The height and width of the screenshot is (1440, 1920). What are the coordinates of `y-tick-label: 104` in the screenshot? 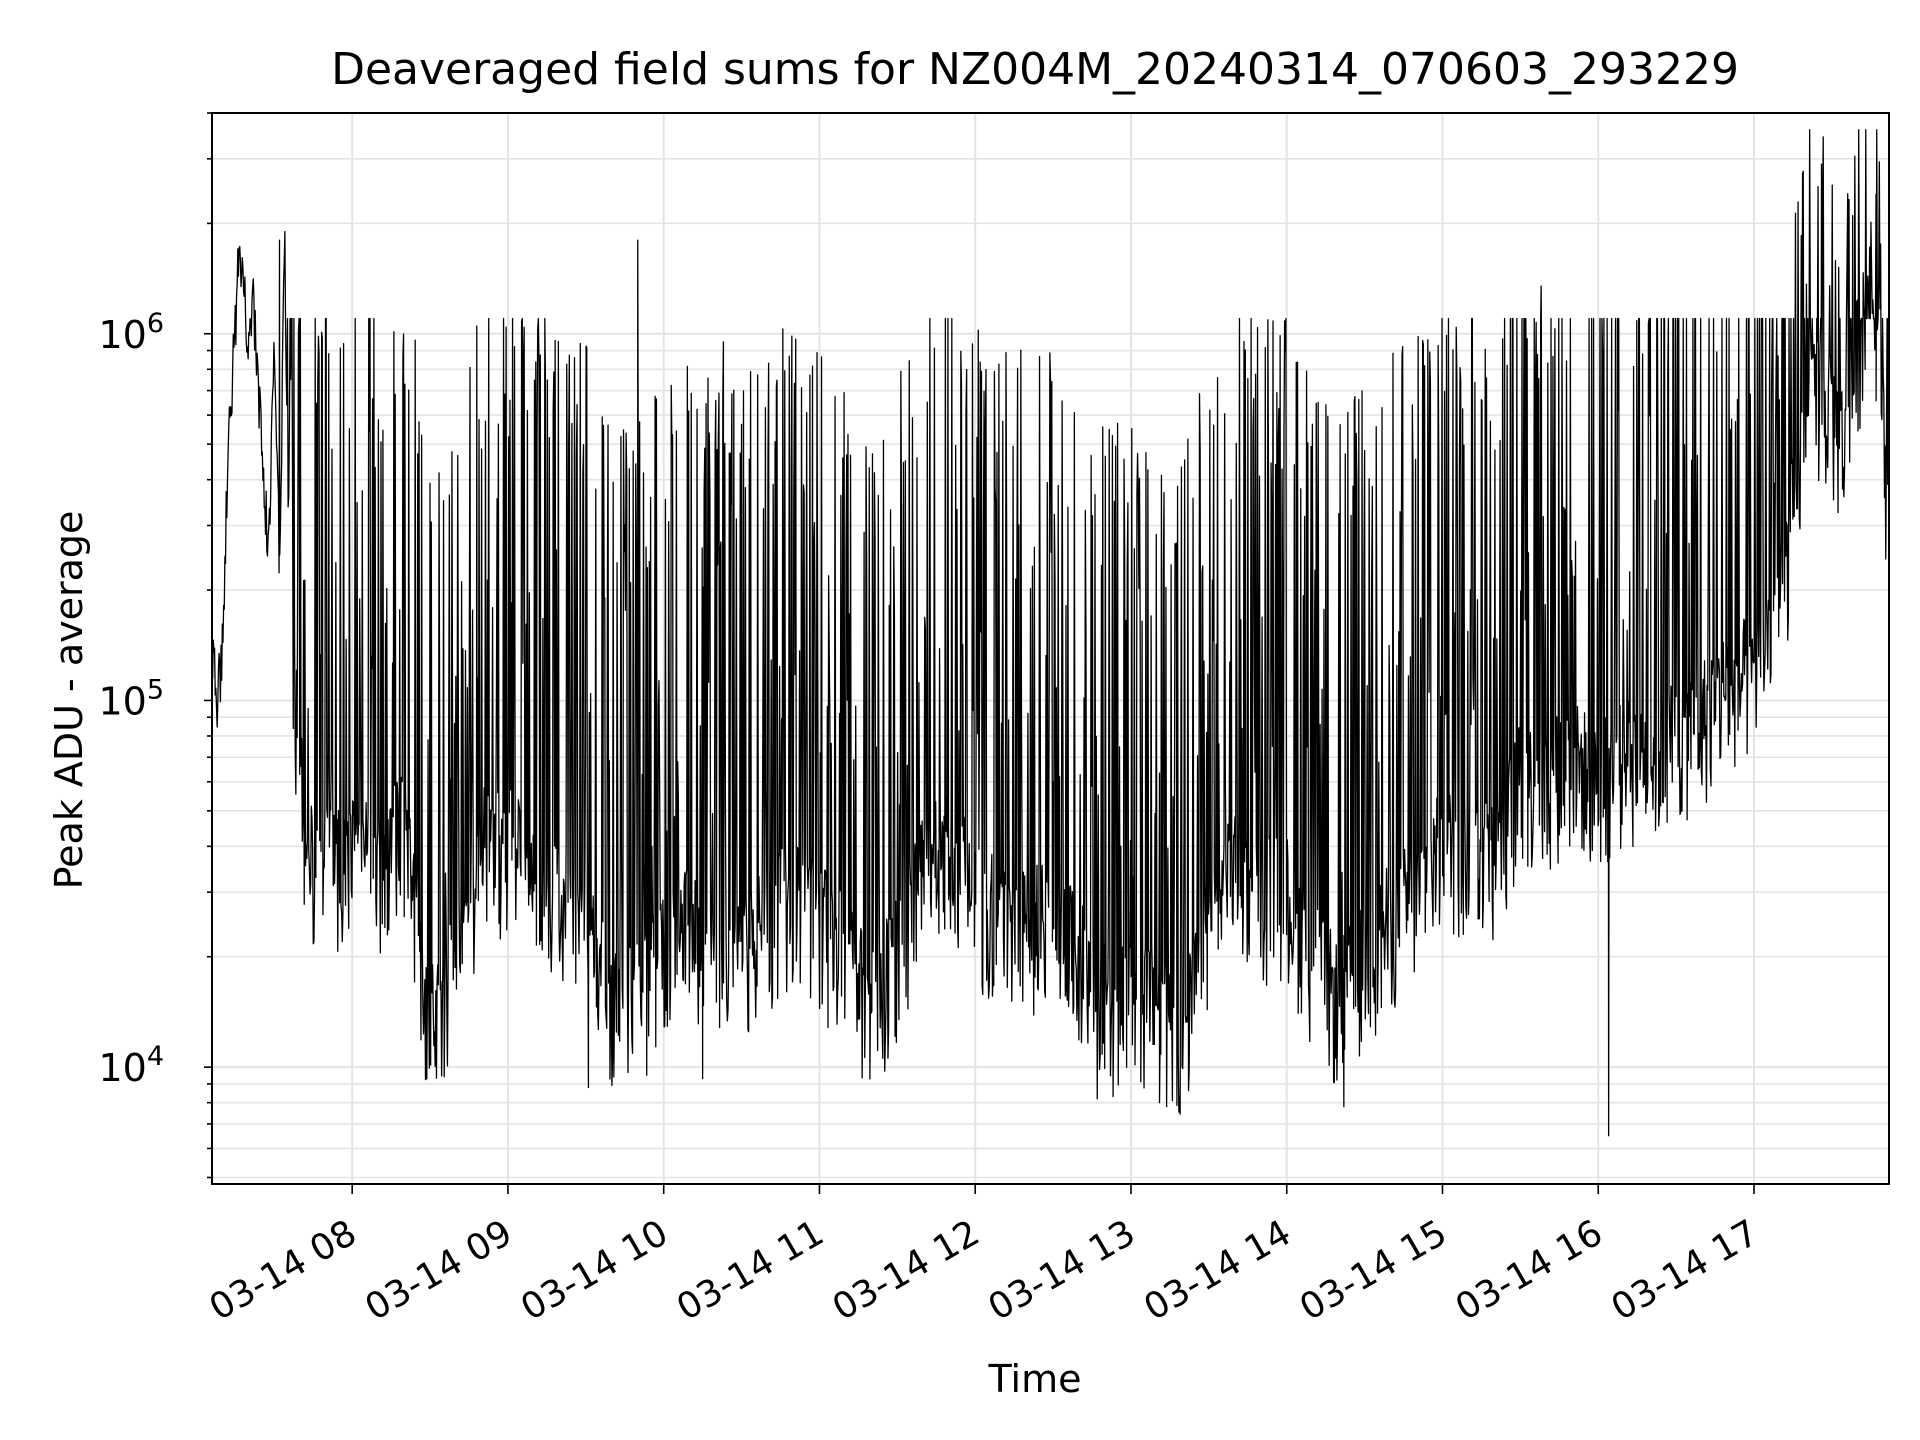 It's located at (131, 1065).